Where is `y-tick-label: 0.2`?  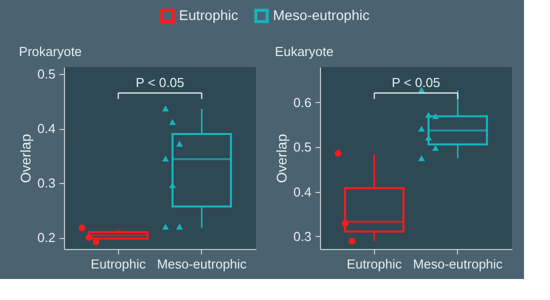
y-tick-label: 0.2 is located at coordinates (46, 238).